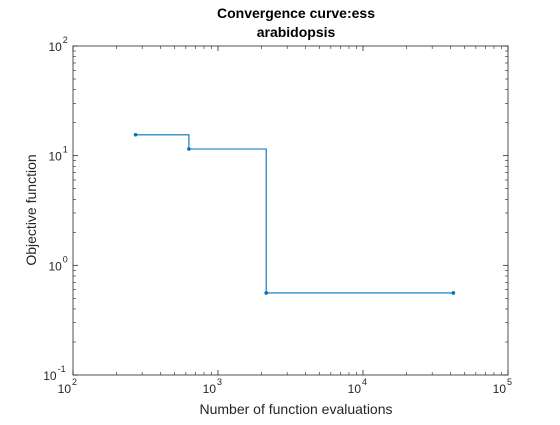 The height and width of the screenshot is (425, 560). I want to click on x-tick-label-exponent: 5, so click(509, 382).